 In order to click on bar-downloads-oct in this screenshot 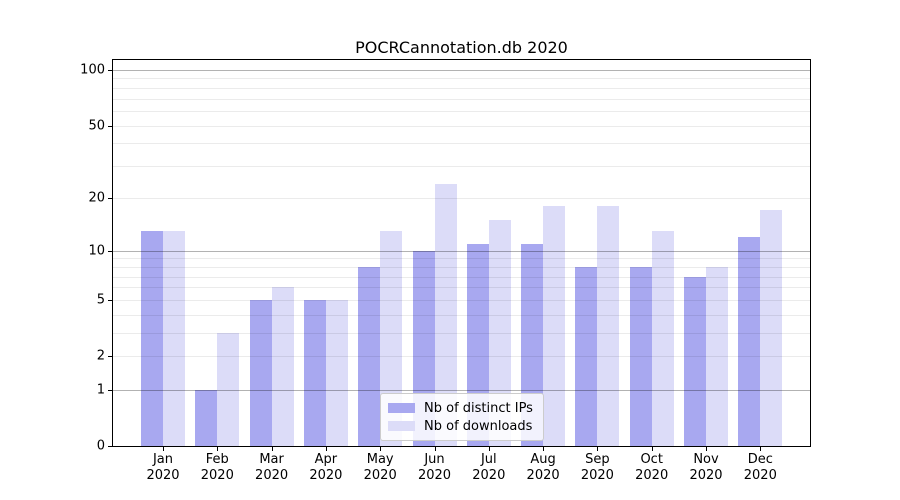, I will do `click(662, 338)`.